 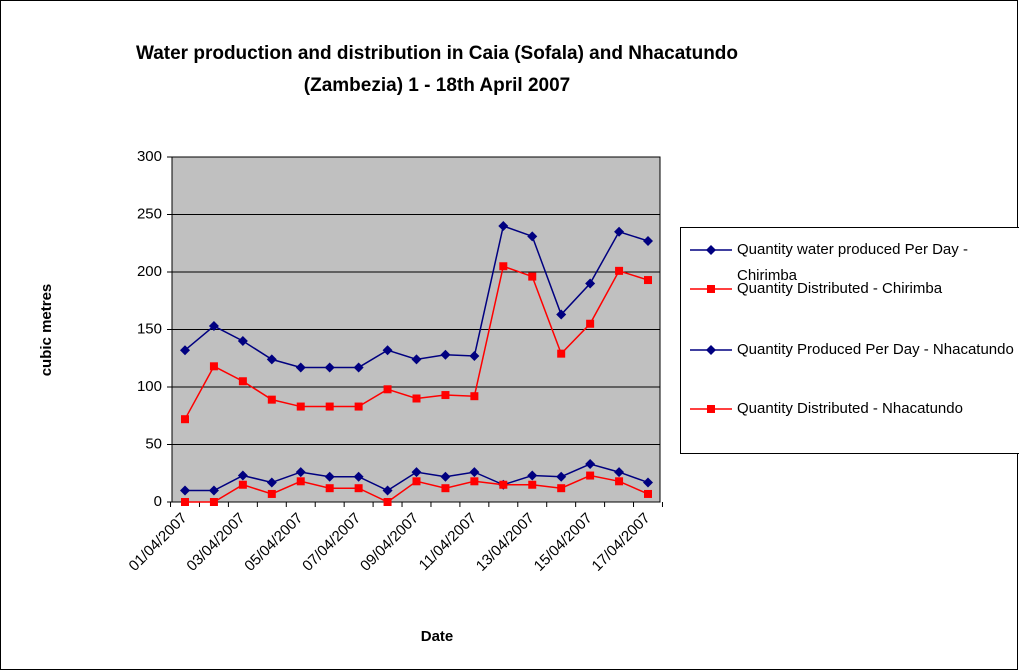 I want to click on y-tick-label: 50, so click(x=153, y=443).